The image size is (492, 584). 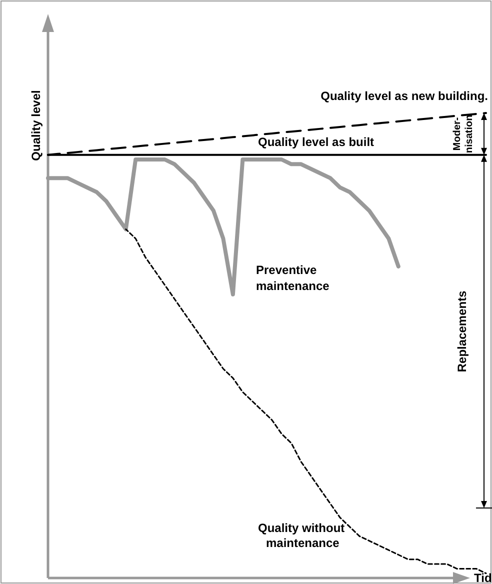 I want to click on annotation: Quality level as built, so click(x=316, y=141).